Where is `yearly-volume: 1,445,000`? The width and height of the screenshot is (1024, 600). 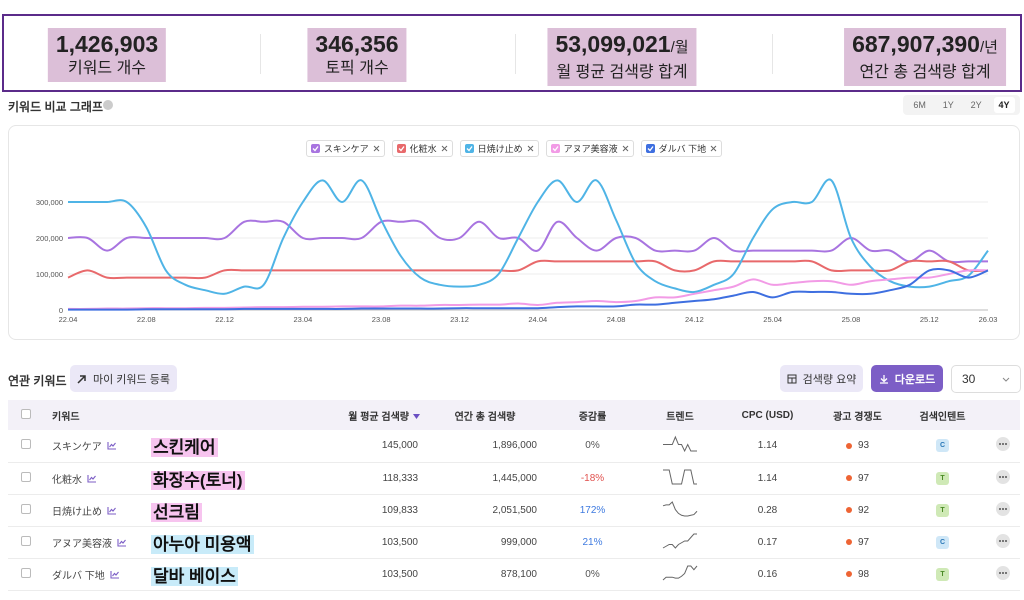
yearly-volume: 1,445,000 is located at coordinates (485, 478).